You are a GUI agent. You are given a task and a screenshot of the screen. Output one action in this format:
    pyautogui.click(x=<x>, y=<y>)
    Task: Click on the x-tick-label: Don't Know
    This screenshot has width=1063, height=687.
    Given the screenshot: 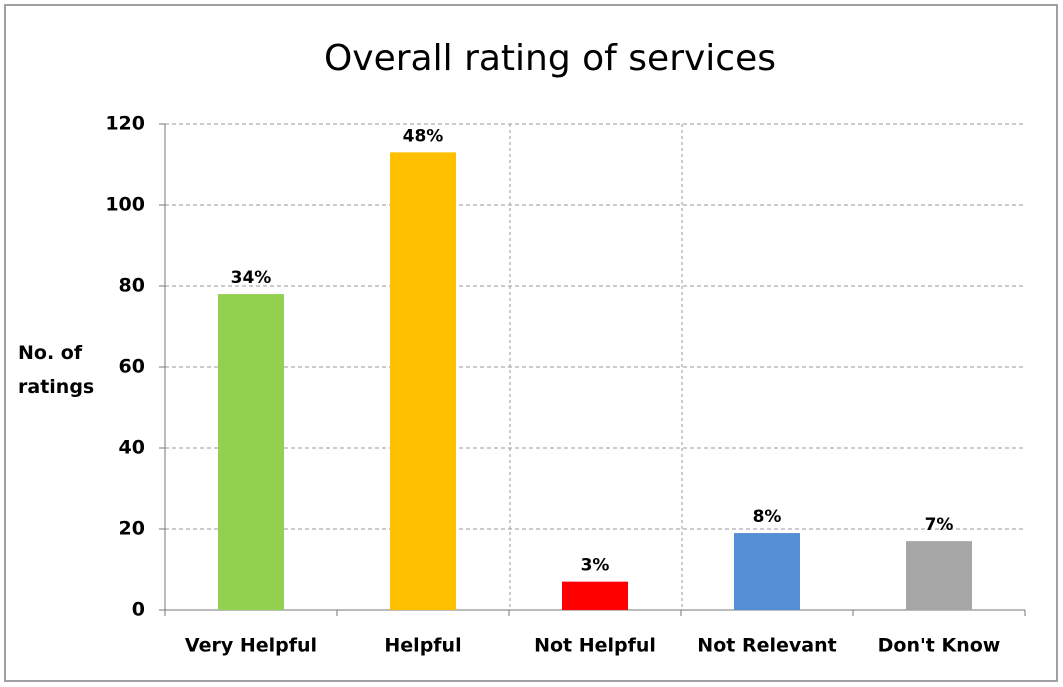 What is the action you would take?
    pyautogui.click(x=939, y=646)
    